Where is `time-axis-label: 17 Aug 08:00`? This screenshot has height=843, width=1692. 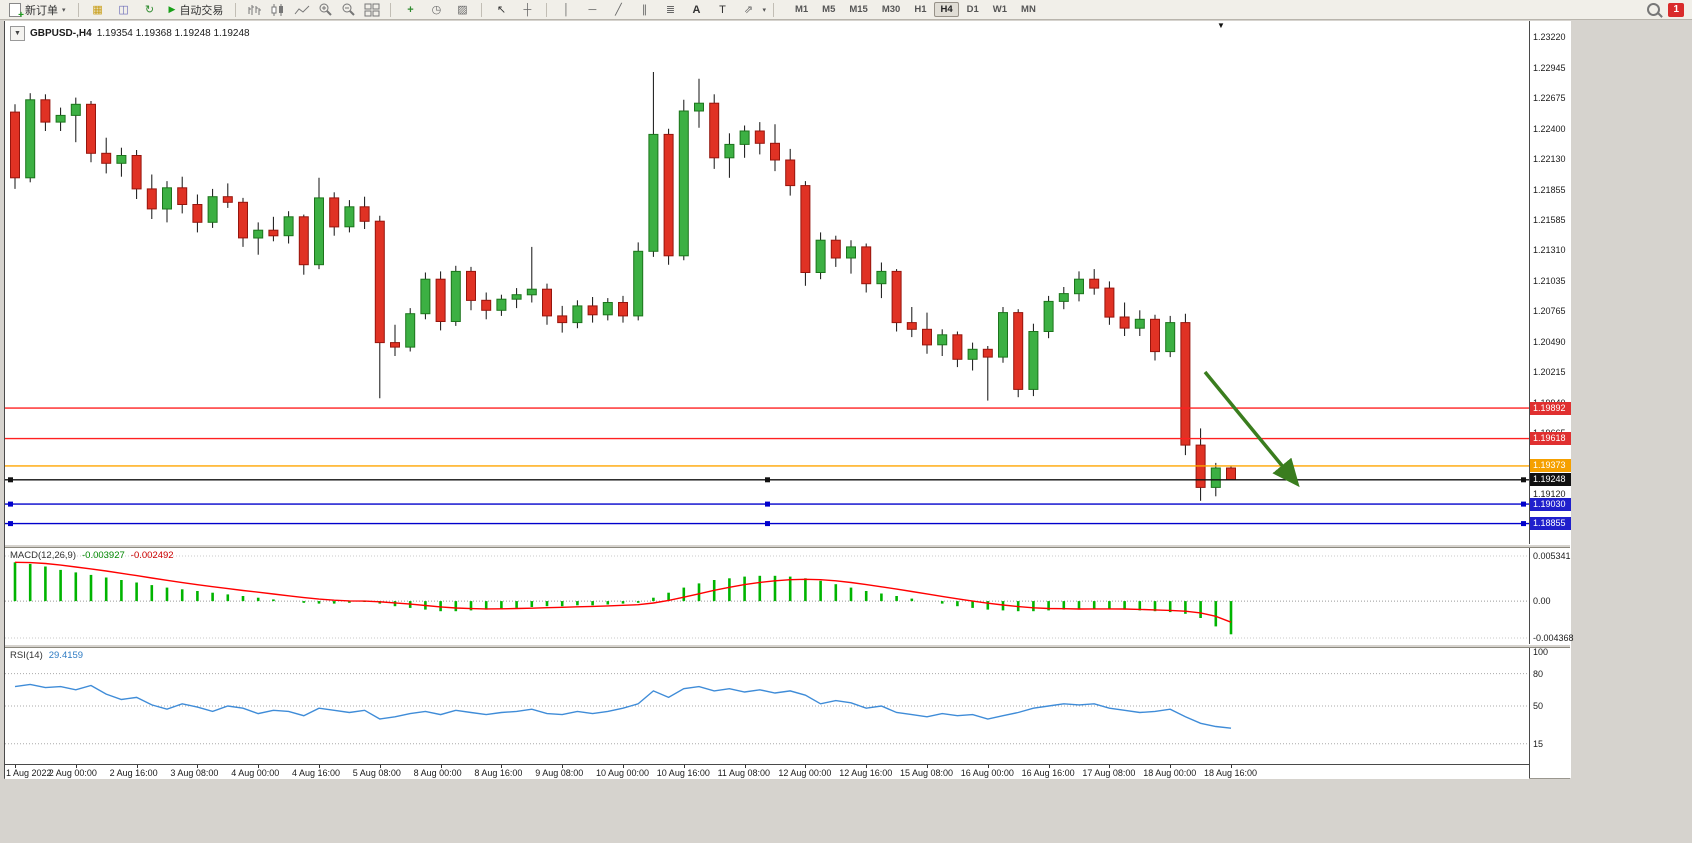
time-axis-label: 17 Aug 08:00 is located at coordinates (1109, 773).